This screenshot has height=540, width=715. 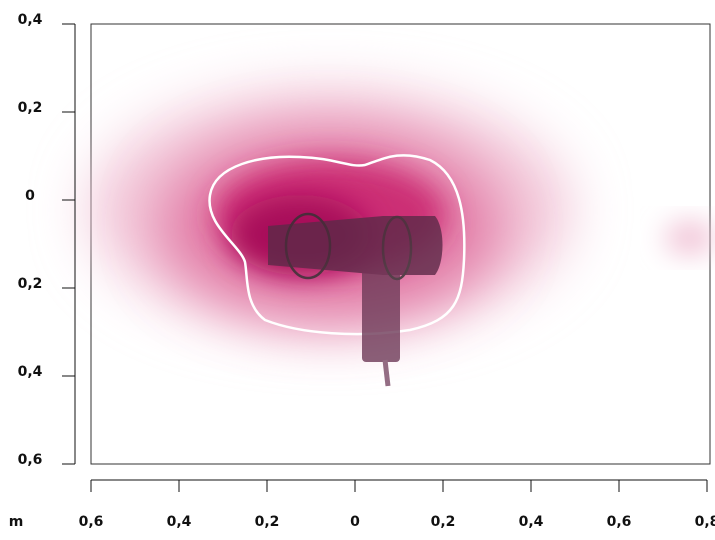 I want to click on x-tick-label: 0, so click(x=355, y=522).